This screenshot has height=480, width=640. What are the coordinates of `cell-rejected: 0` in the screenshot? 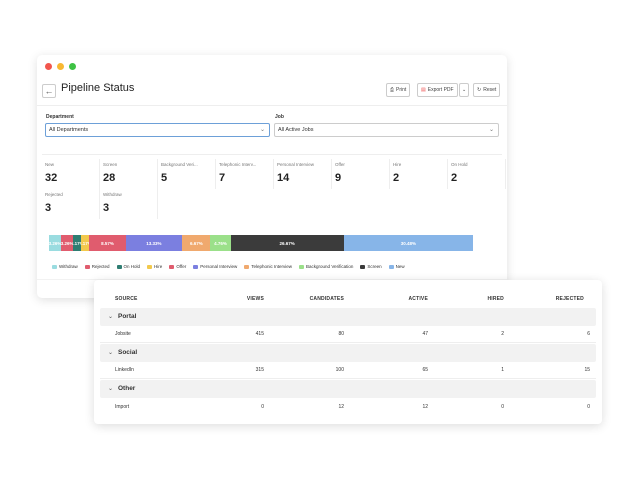 It's located at (588, 407).